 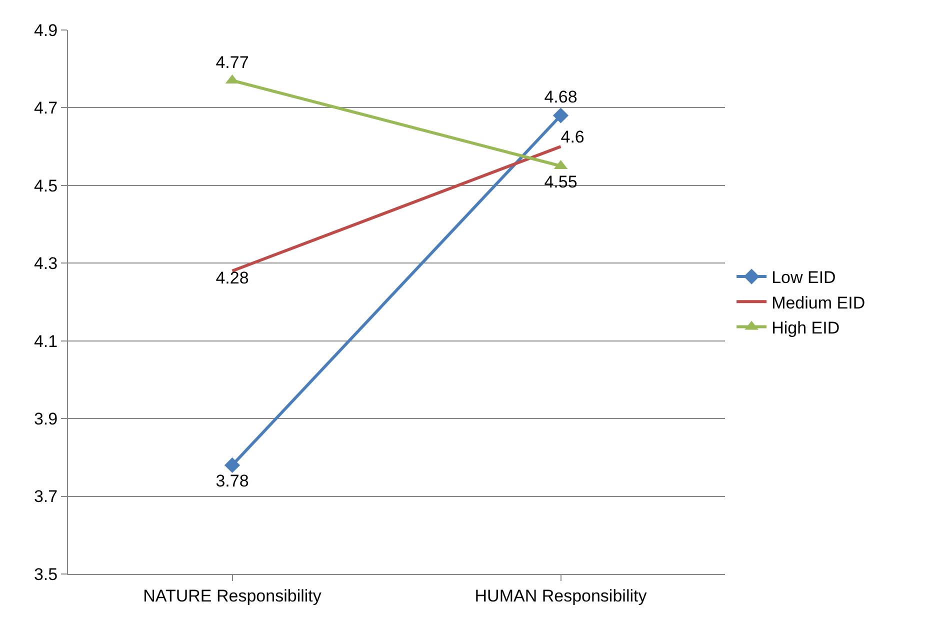 I want to click on data-label: 4.68, so click(x=561, y=97).